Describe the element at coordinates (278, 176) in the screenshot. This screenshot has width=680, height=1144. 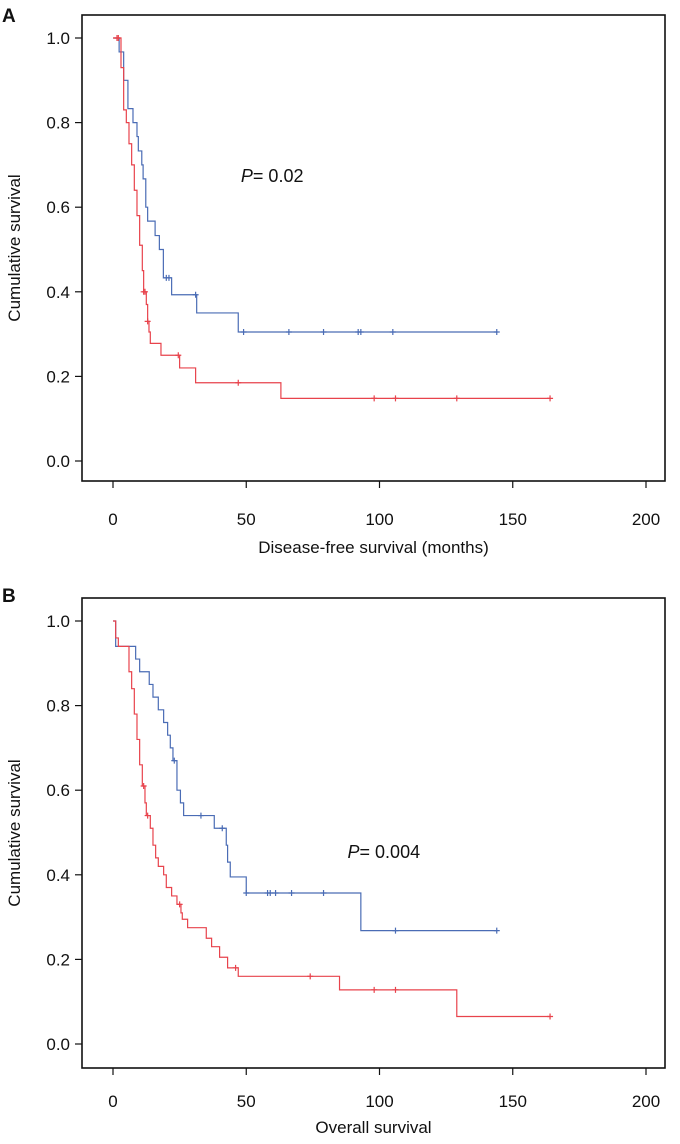
I see `p-value: = 0.02` at that location.